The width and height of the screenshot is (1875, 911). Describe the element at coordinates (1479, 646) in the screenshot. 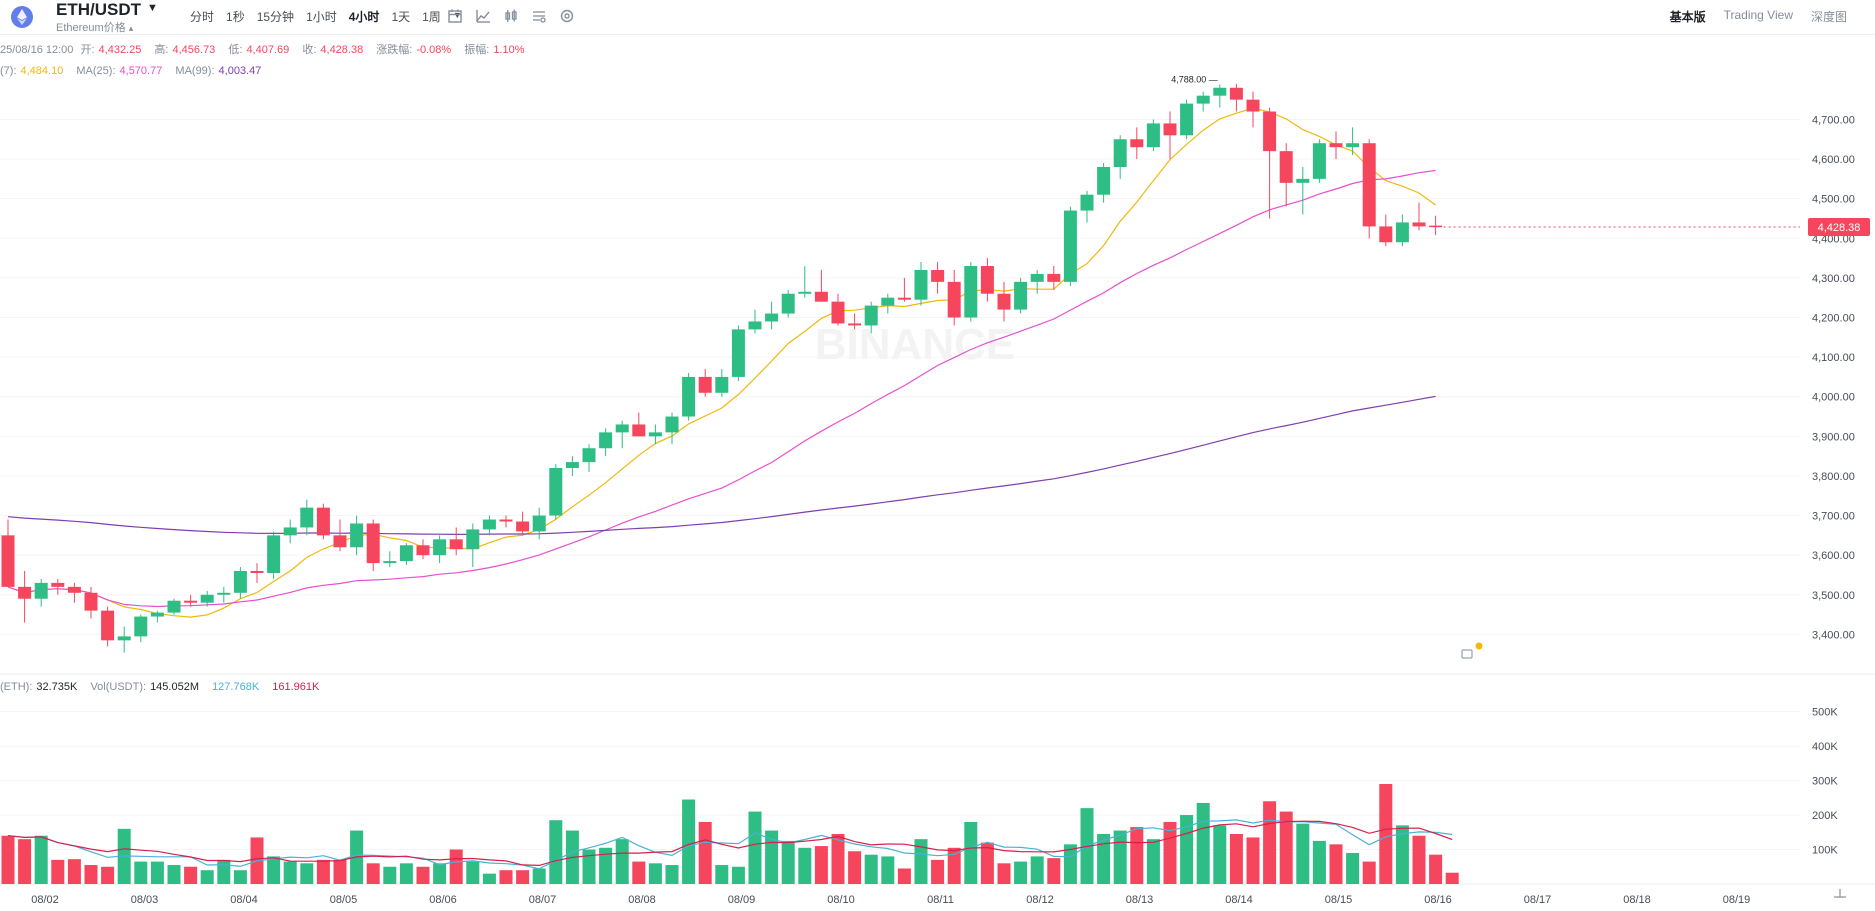

I see `notification-dot-icon` at that location.